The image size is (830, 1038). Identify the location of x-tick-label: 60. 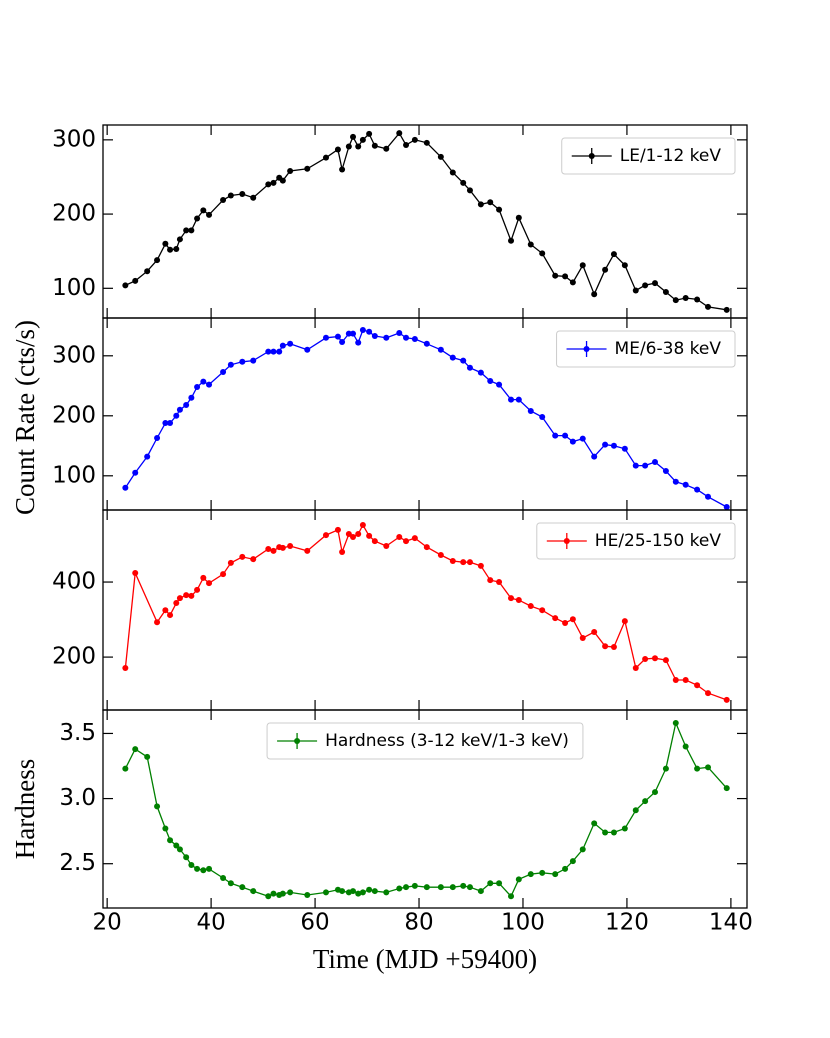
(314, 923).